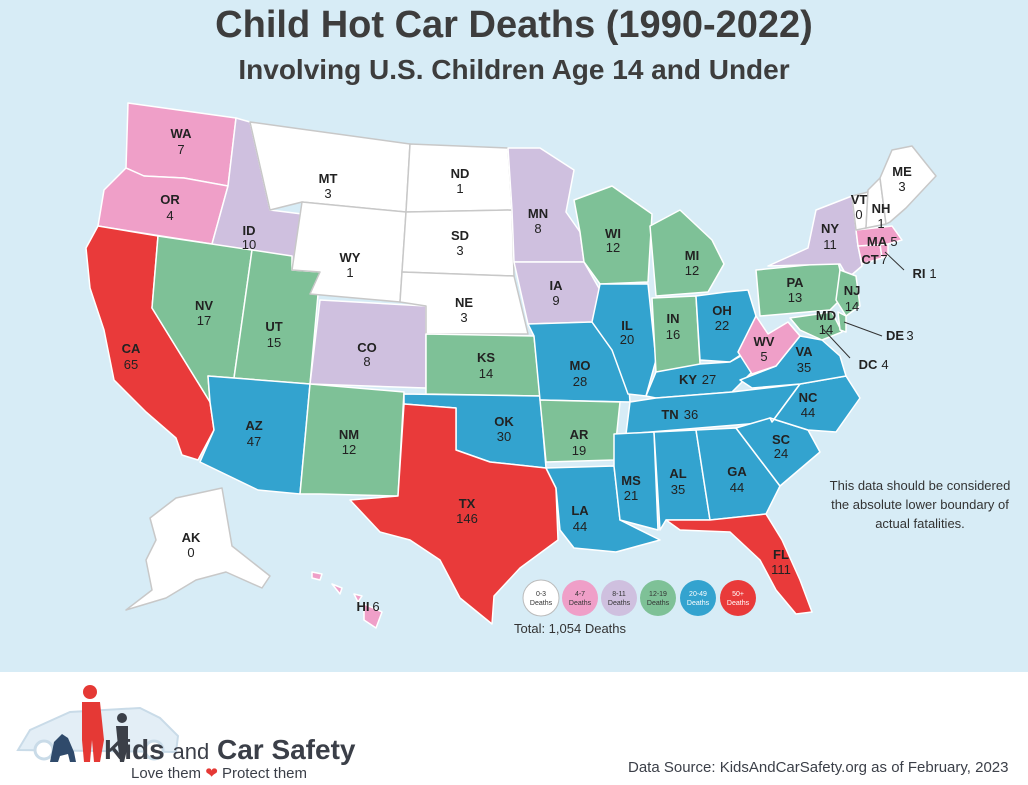  What do you see at coordinates (816, 326) in the screenshot?
I see `state-MD` at bounding box center [816, 326].